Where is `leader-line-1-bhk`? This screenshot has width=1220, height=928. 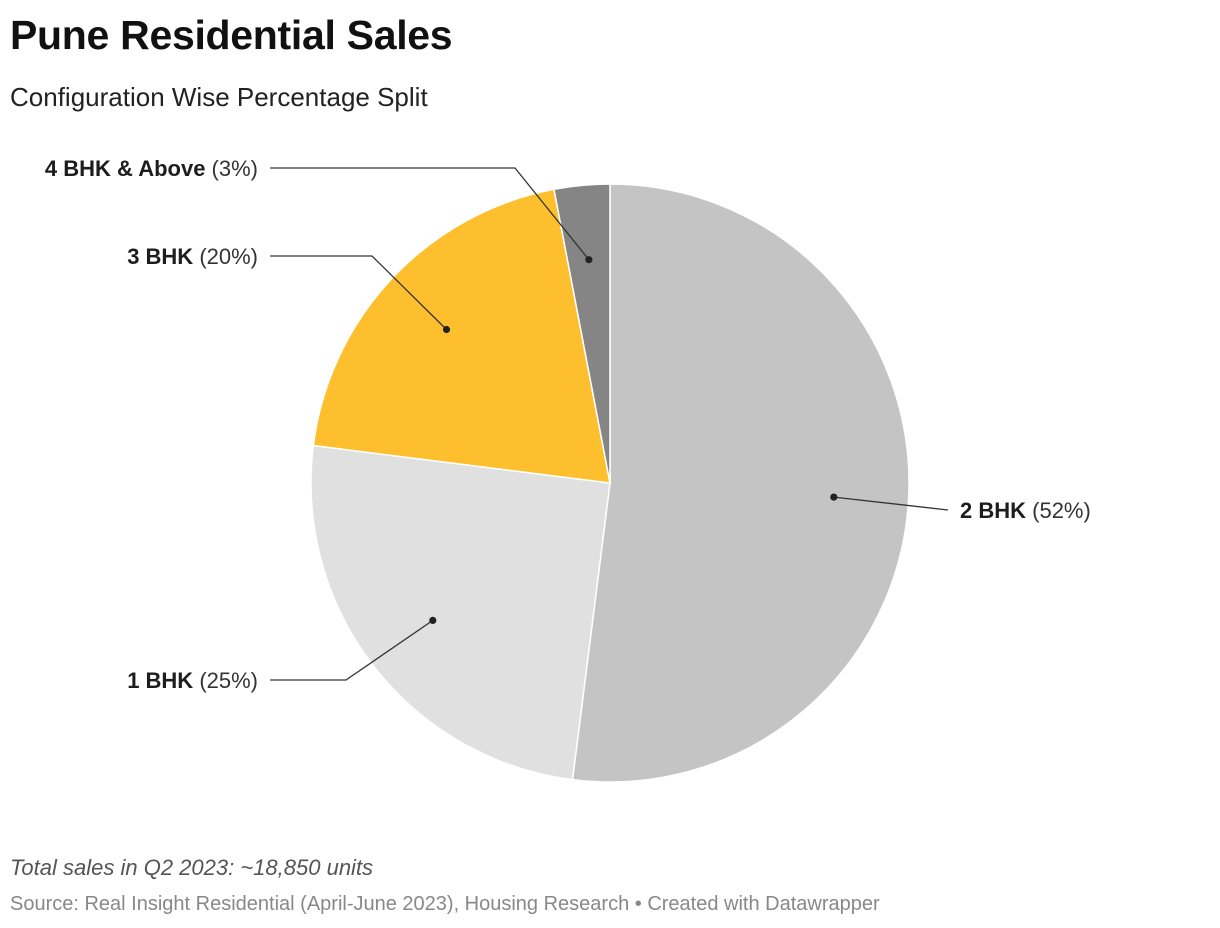
leader-line-1-bhk is located at coordinates (352, 650).